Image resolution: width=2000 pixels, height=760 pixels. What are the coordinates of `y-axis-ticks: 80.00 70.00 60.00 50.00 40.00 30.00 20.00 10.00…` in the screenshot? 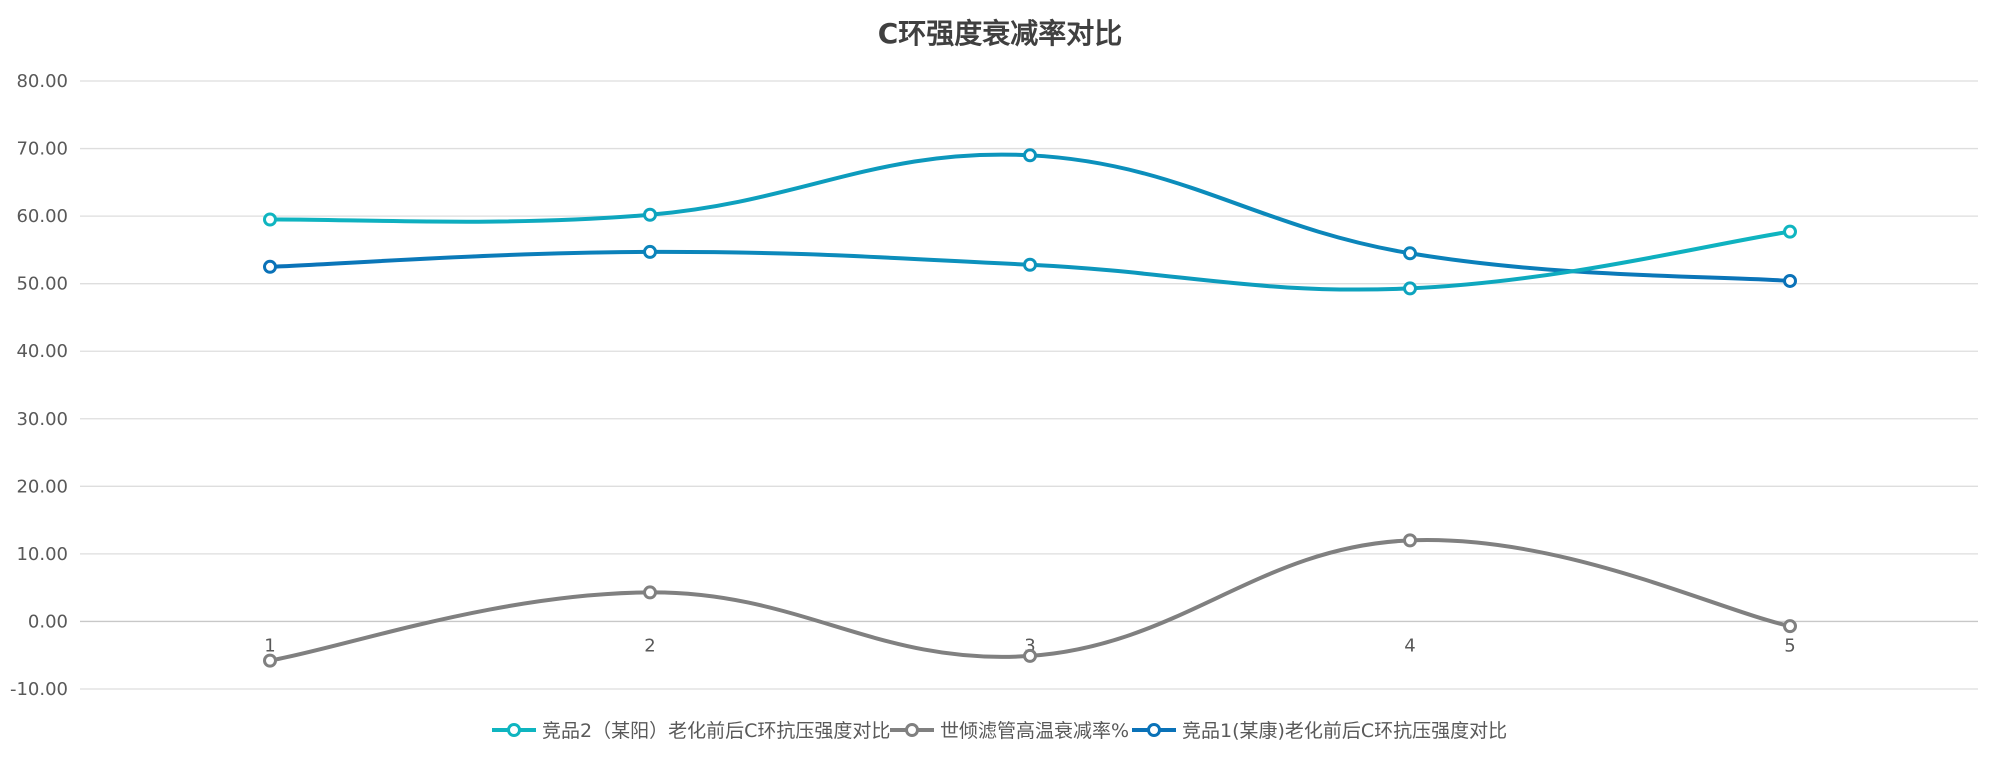 It's located at (39, 385).